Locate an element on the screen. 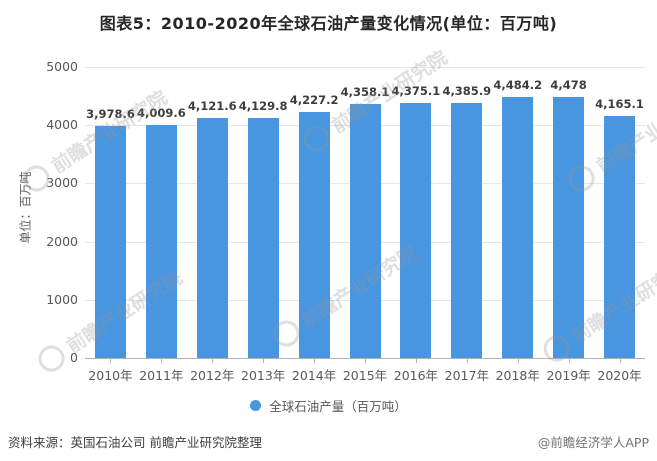 The height and width of the screenshot is (461, 657). bar-value-label: 4,478 is located at coordinates (568, 85).